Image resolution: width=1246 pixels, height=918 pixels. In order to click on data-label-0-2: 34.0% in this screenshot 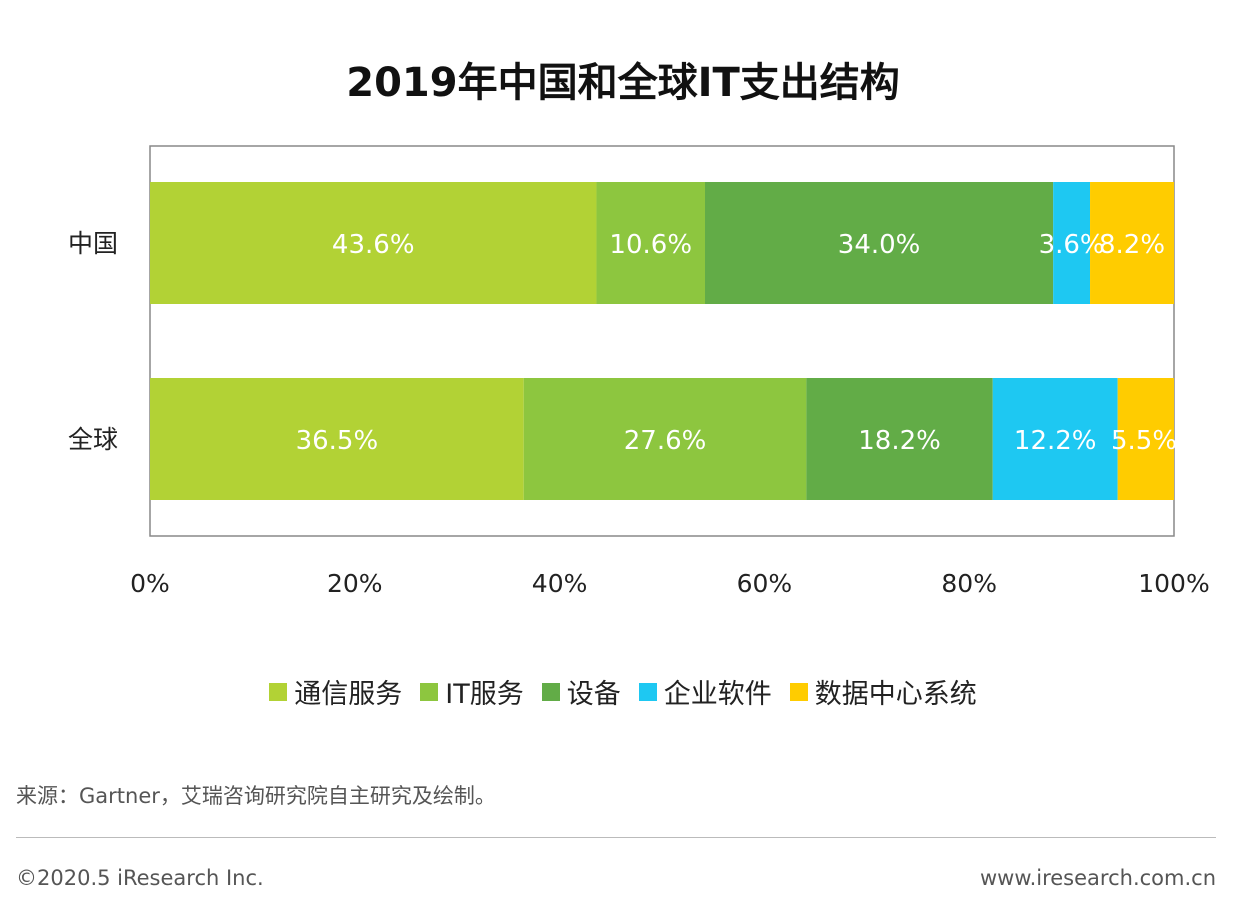, I will do `click(879, 245)`.